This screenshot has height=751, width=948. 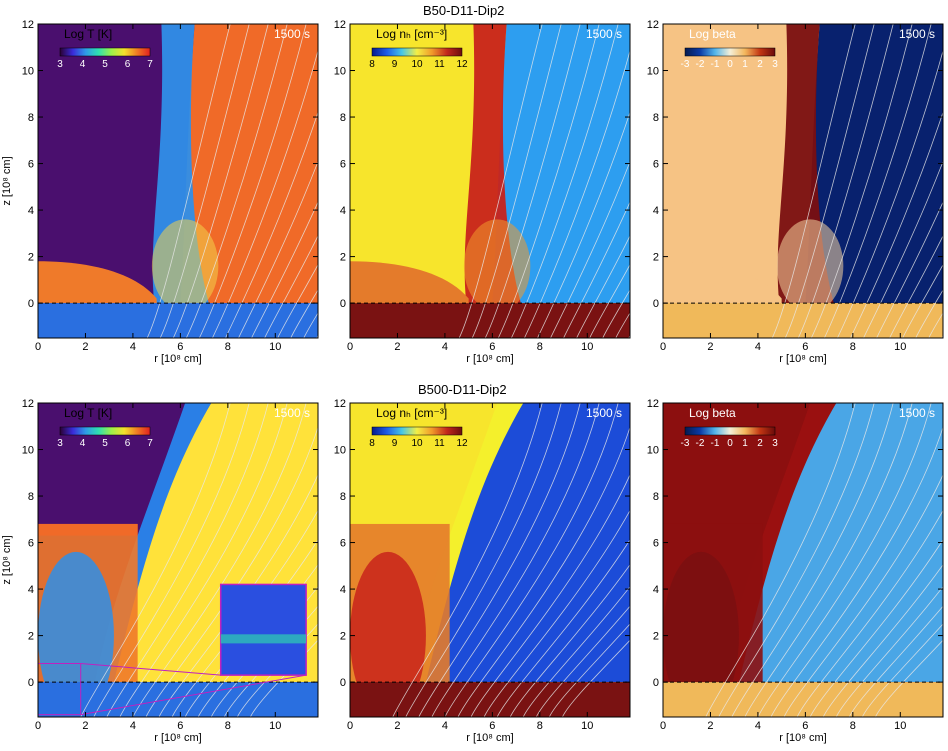 What do you see at coordinates (730, 443) in the screenshot?
I see `colorbar-tick-label: 0` at bounding box center [730, 443].